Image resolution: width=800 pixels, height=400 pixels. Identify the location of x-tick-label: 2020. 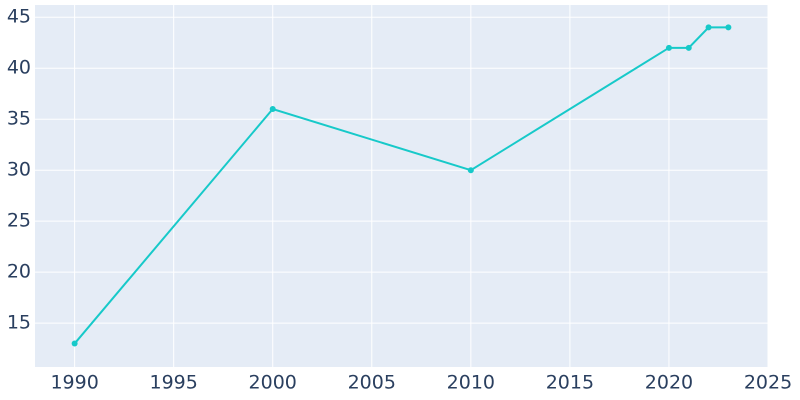
(669, 383).